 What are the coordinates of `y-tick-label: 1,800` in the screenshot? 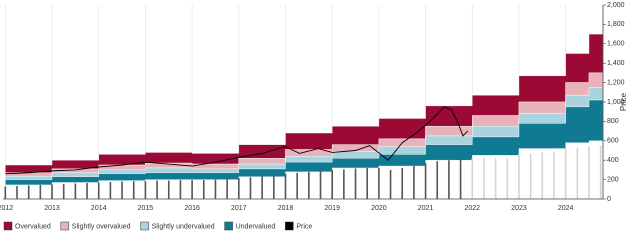 It's located at (616, 24).